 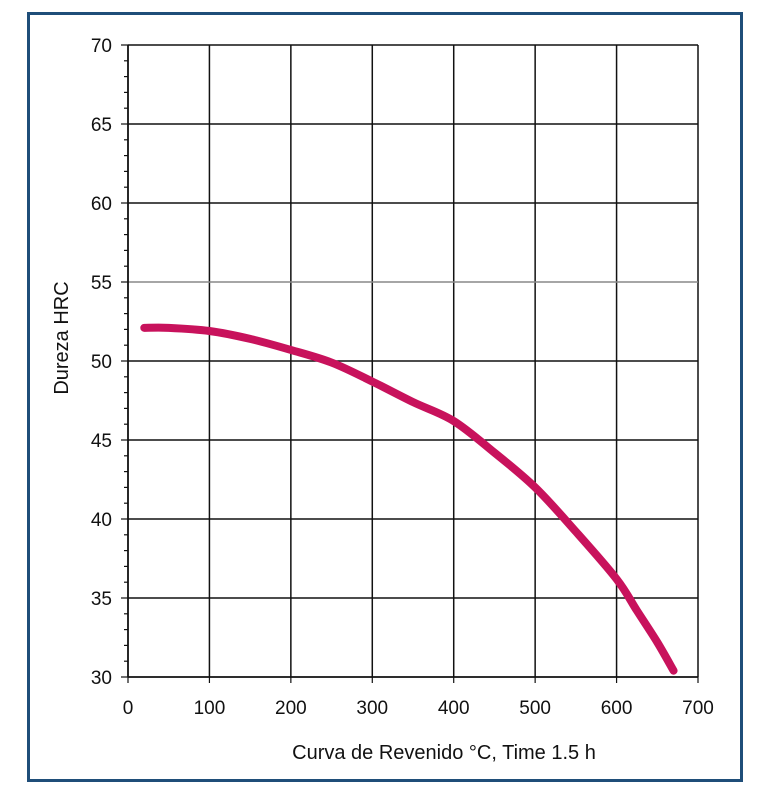 What do you see at coordinates (101, 125) in the screenshot?
I see `y-tick-label: 65` at bounding box center [101, 125].